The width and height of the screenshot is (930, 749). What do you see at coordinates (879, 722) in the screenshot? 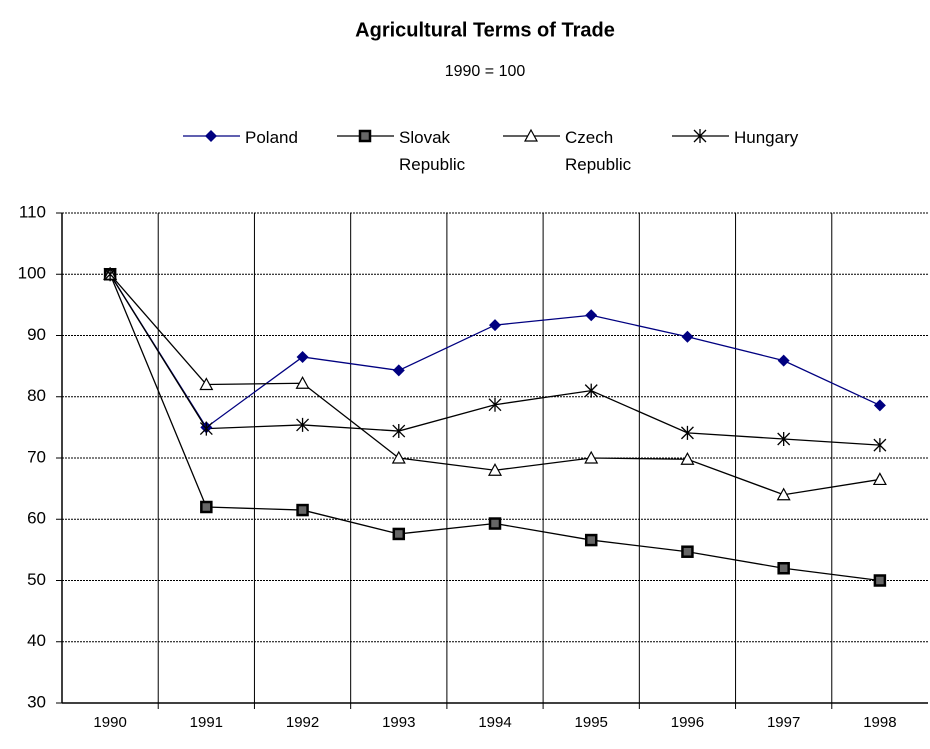
I see `x-tick-label: 1998` at bounding box center [879, 722].